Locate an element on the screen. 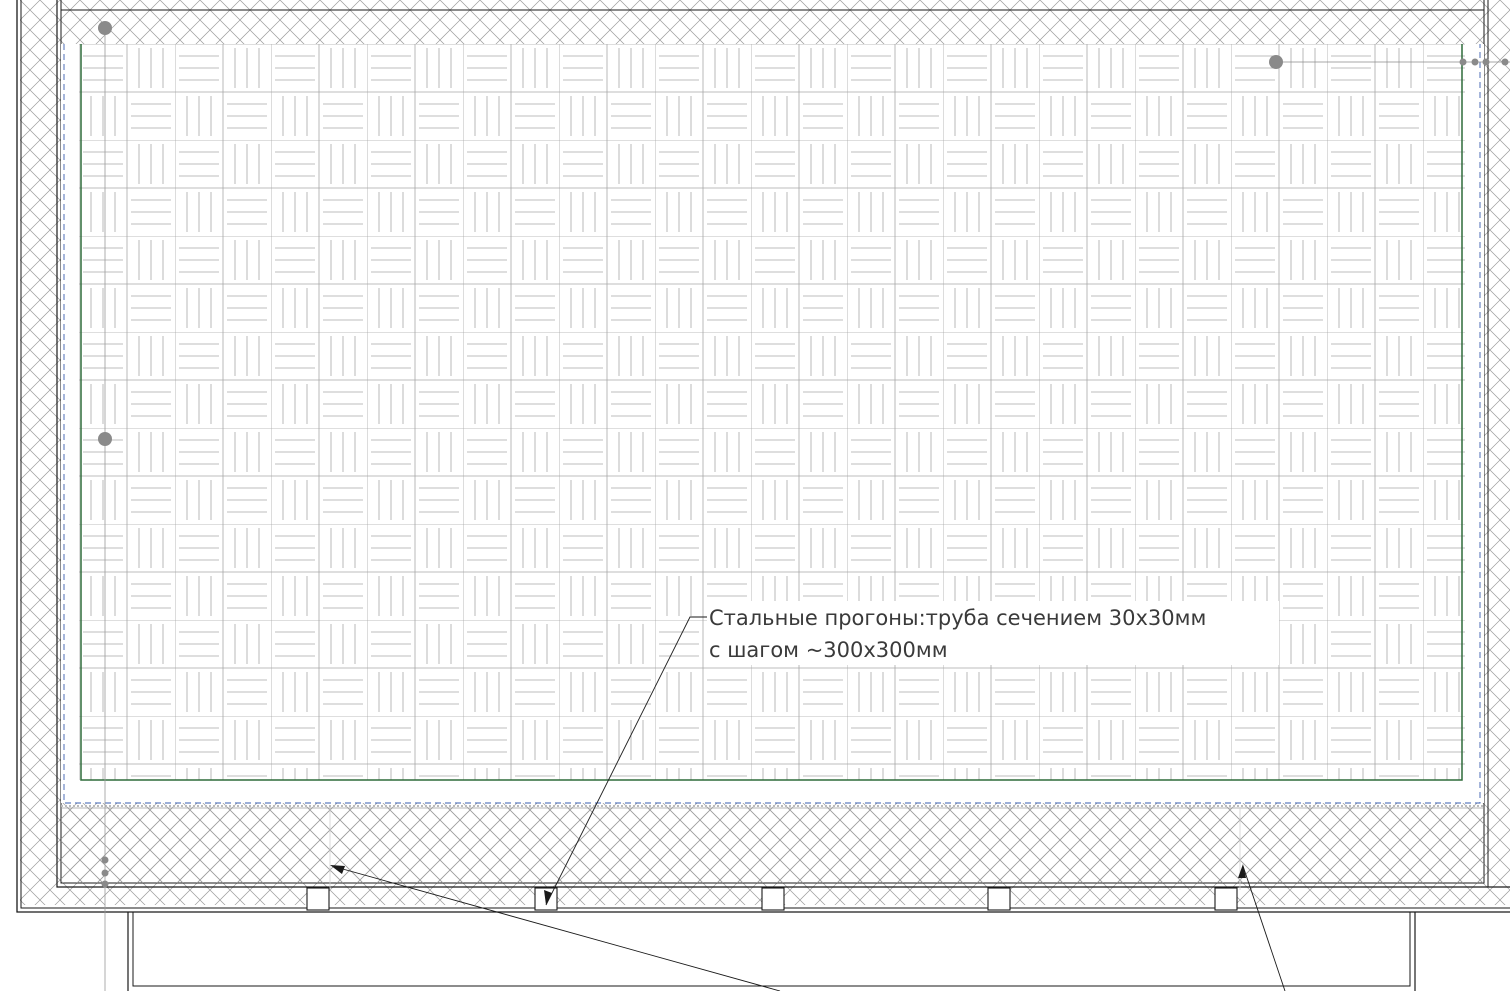 This screenshot has height=991, width=1510. annotation-line-2: с шагом ~300х300мм is located at coordinates (828, 650).